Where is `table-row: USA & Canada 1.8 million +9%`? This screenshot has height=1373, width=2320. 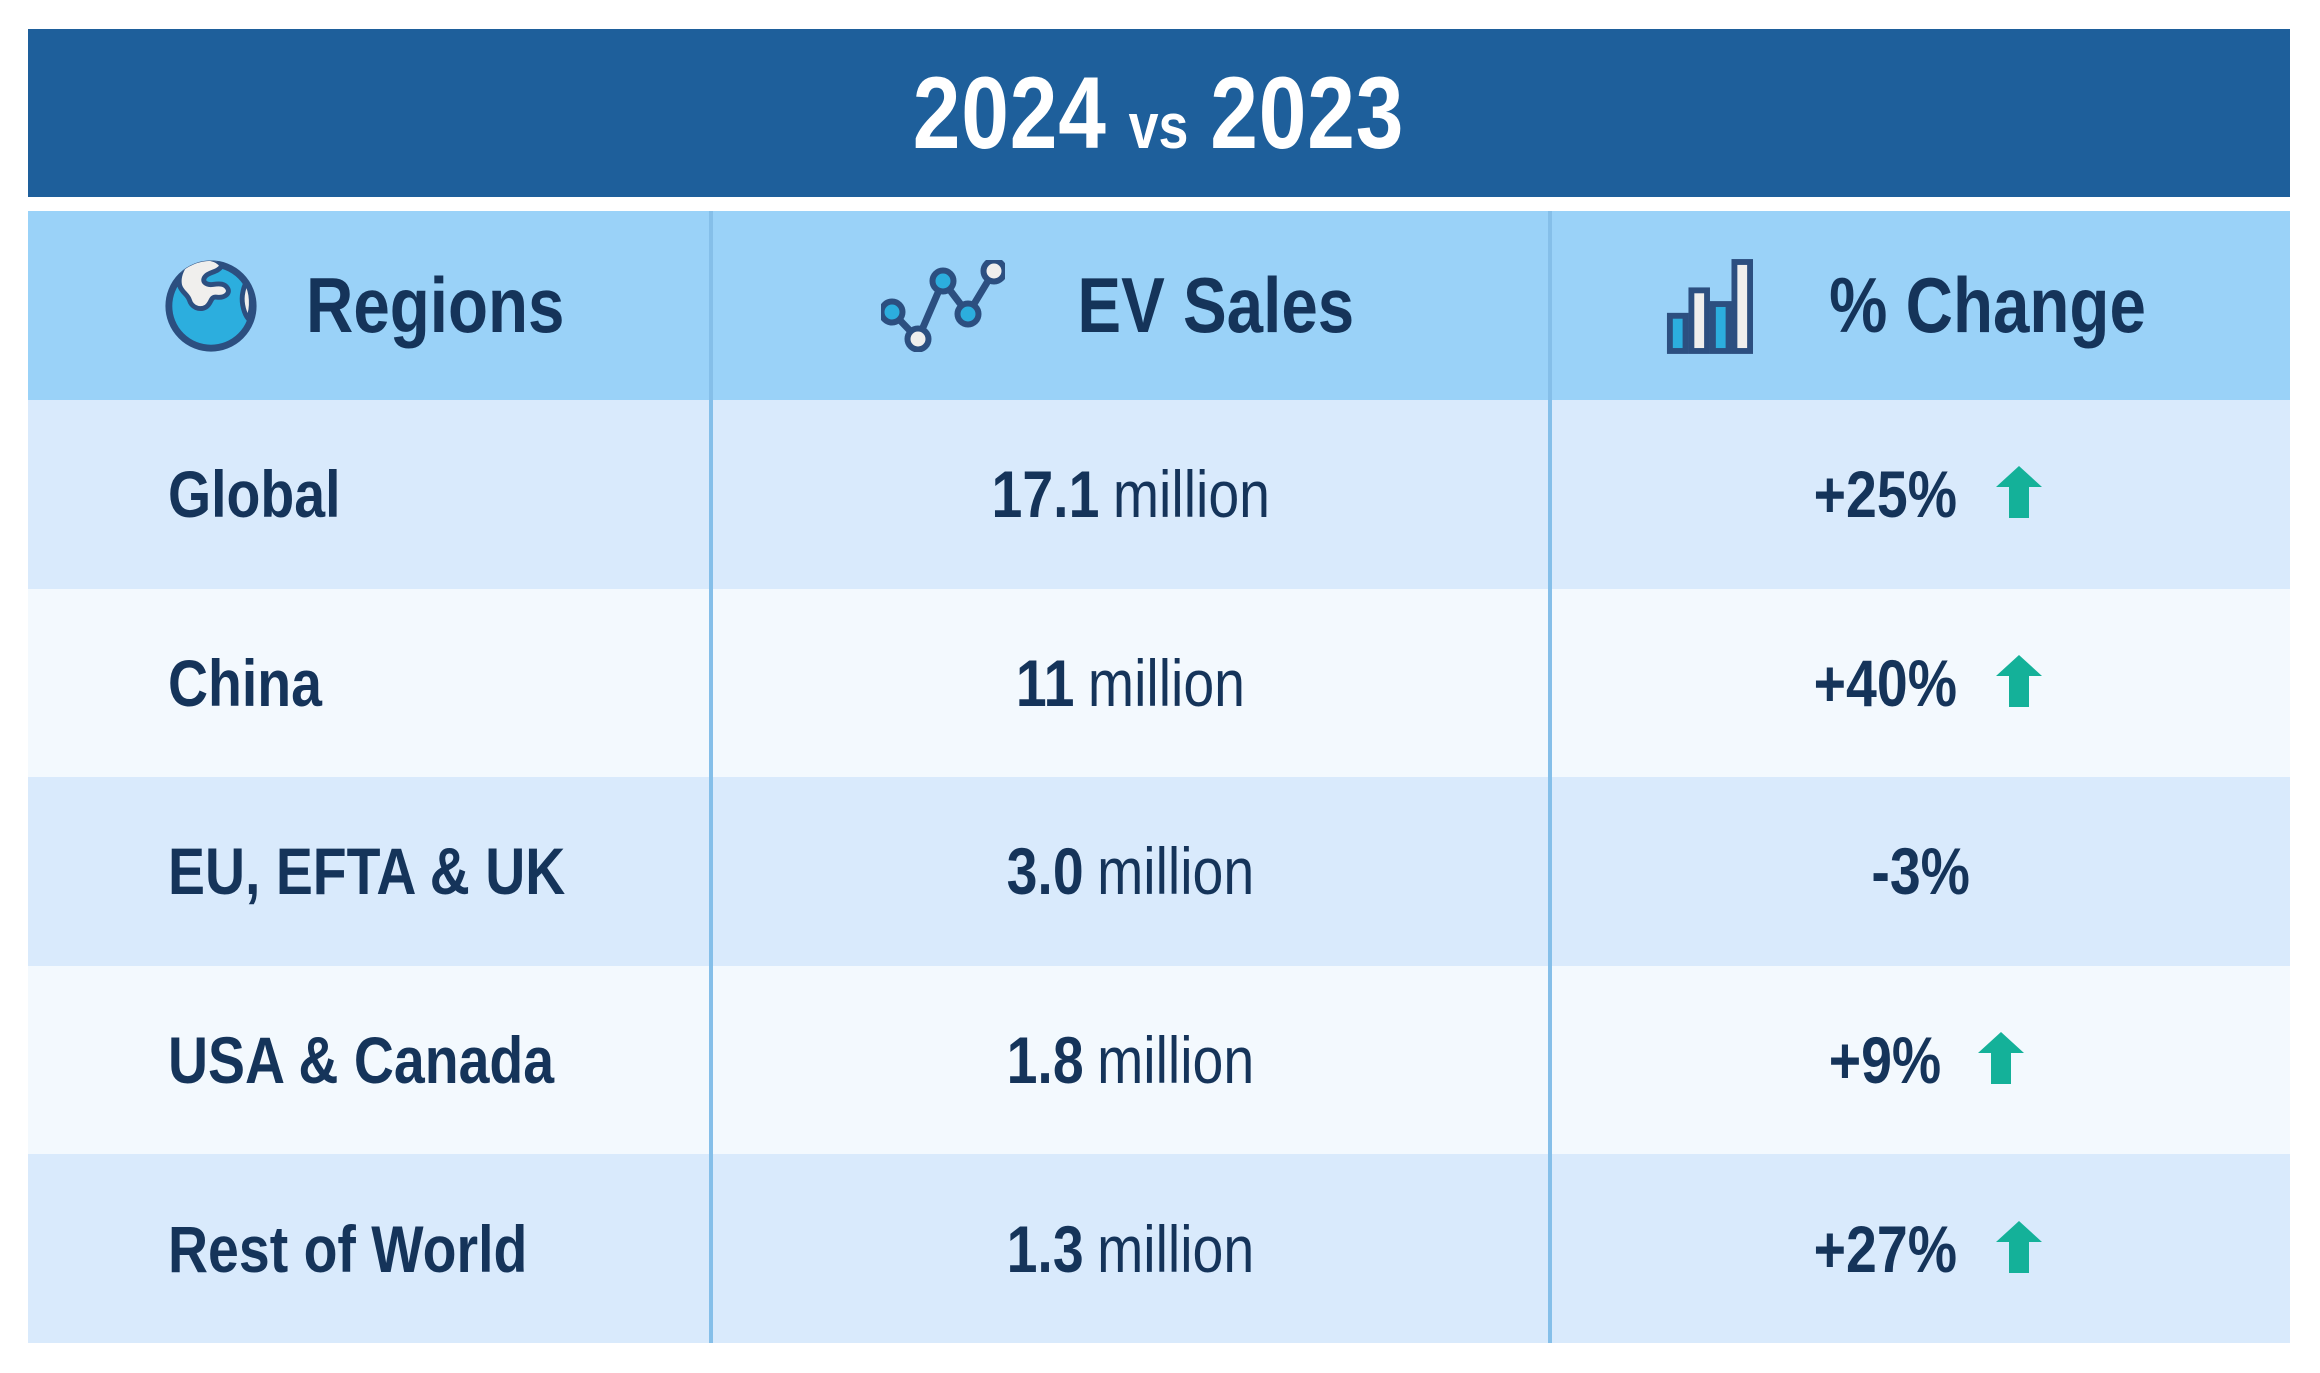 table-row: USA & Canada 1.8 million +9% is located at coordinates (1159, 1060).